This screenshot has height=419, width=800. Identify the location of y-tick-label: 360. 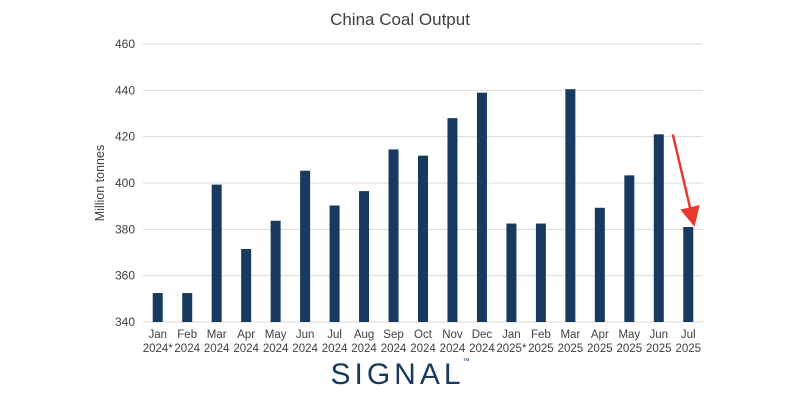
(125, 276).